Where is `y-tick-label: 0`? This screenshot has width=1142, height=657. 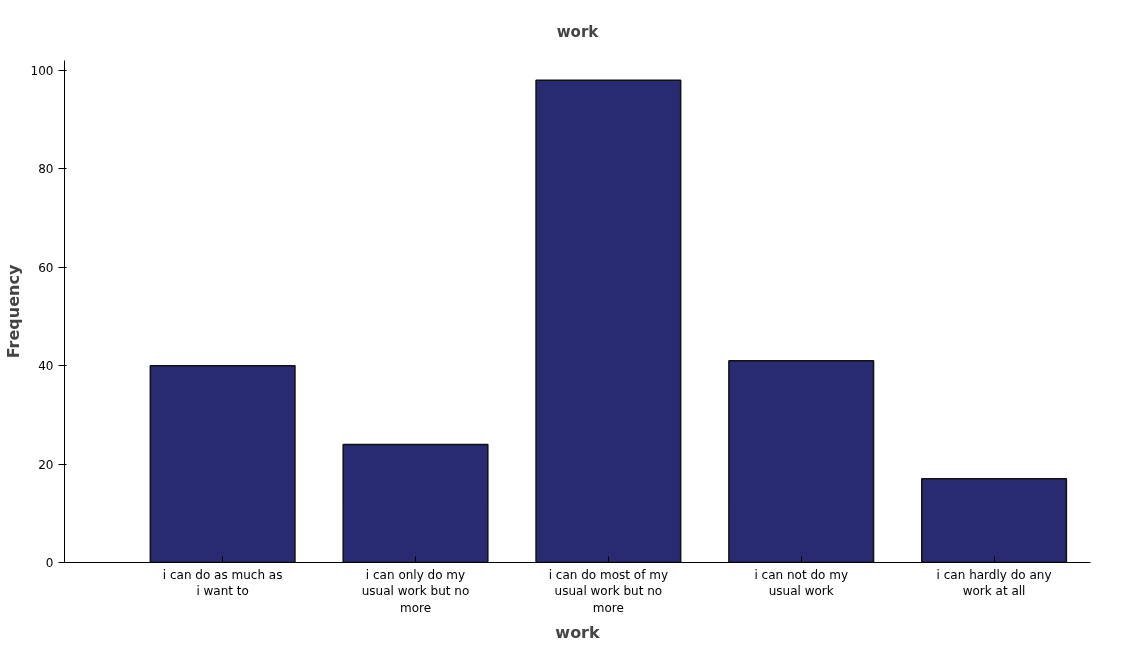 y-tick-label: 0 is located at coordinates (49, 563).